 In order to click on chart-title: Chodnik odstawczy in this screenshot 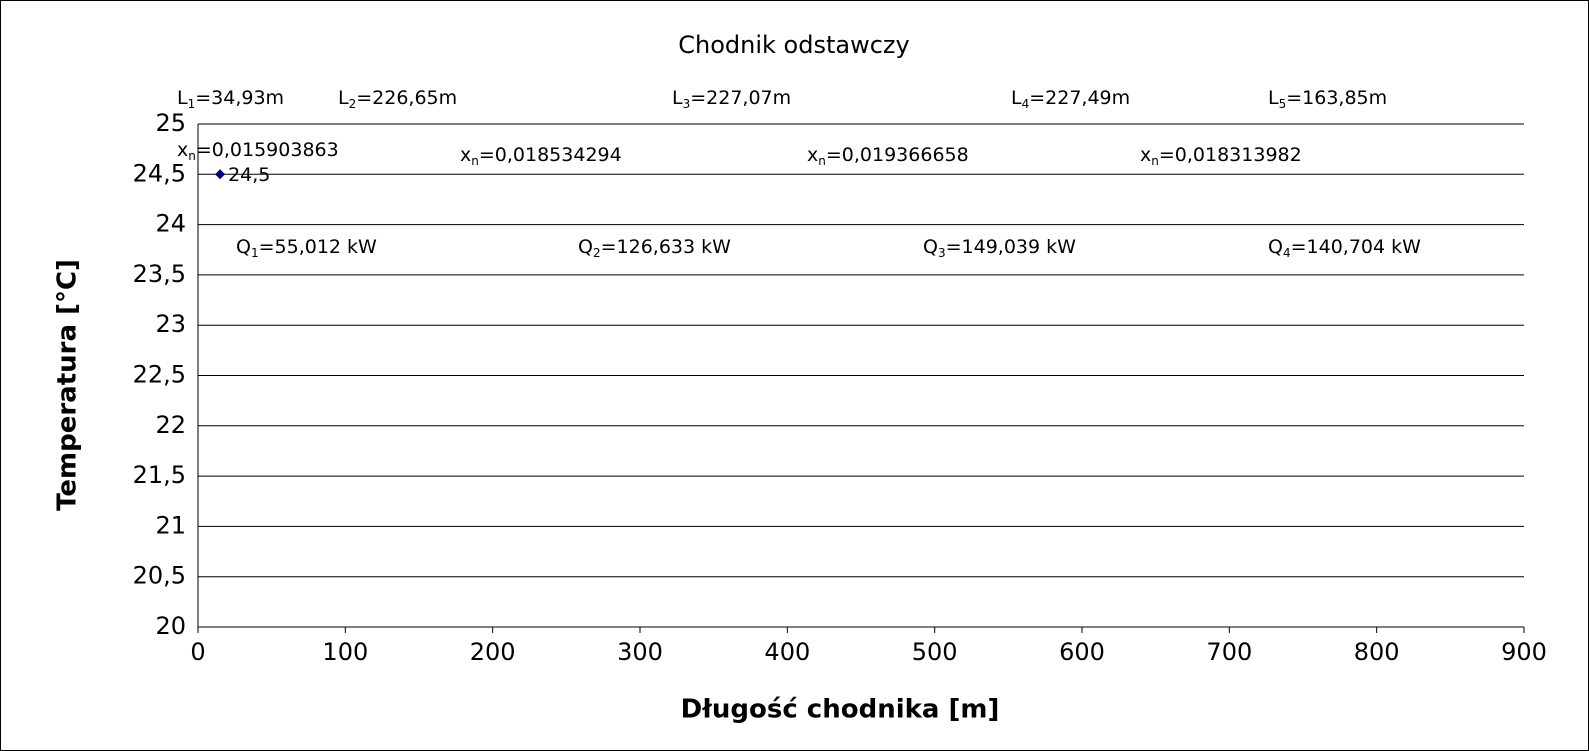, I will do `click(793, 45)`.